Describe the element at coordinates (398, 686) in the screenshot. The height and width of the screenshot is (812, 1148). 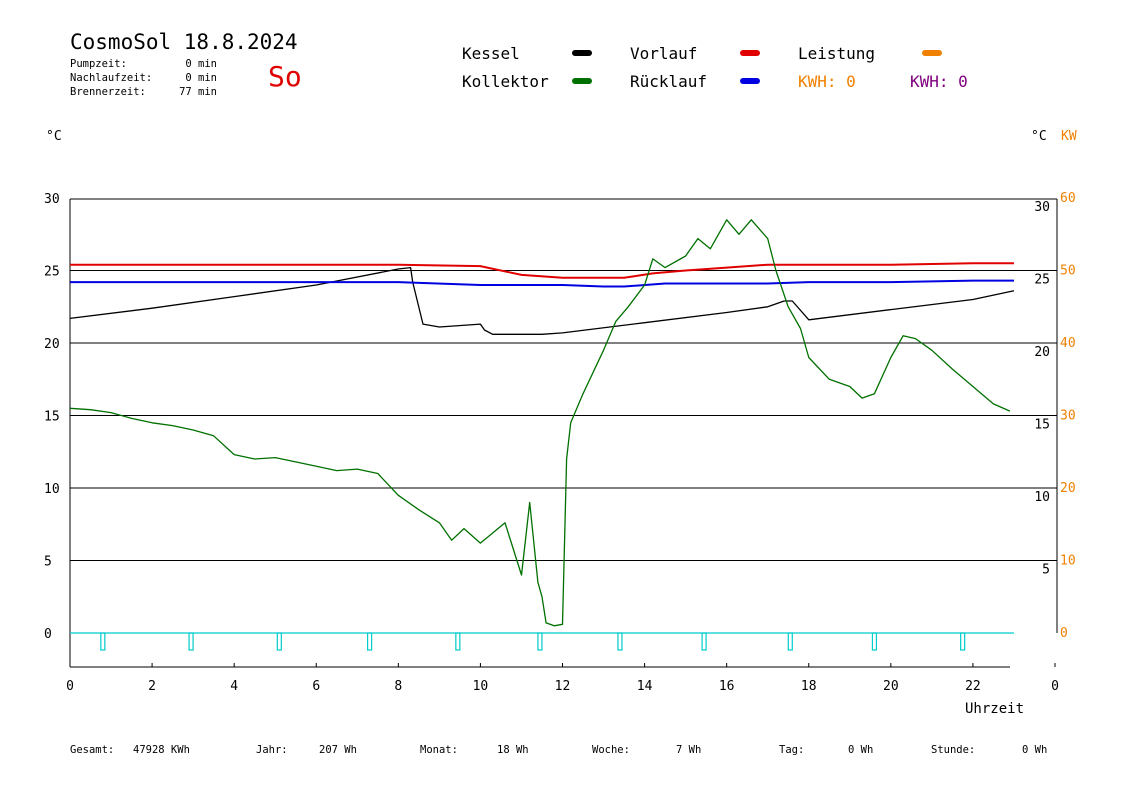
I see `x-tick-label: 8` at that location.